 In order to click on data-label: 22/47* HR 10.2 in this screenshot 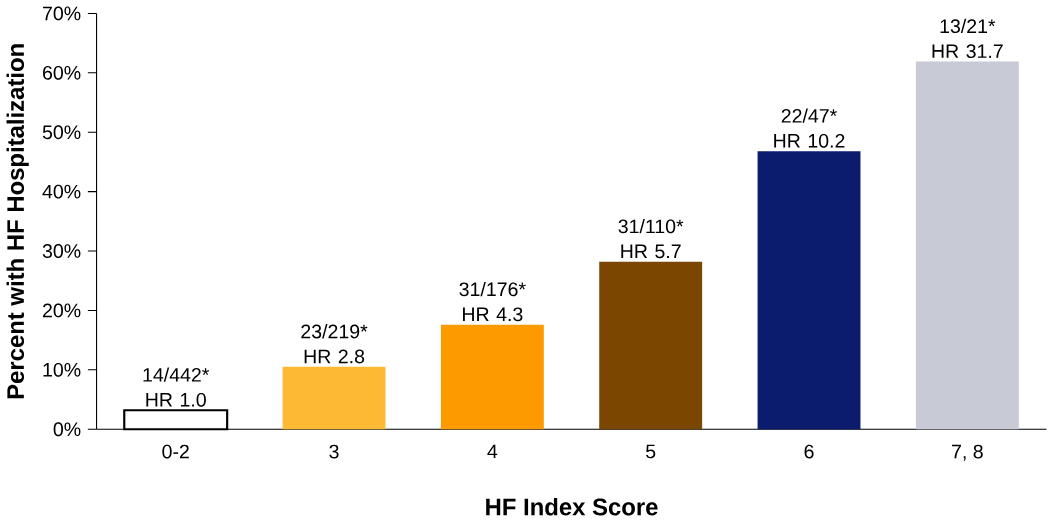, I will do `click(809, 128)`.